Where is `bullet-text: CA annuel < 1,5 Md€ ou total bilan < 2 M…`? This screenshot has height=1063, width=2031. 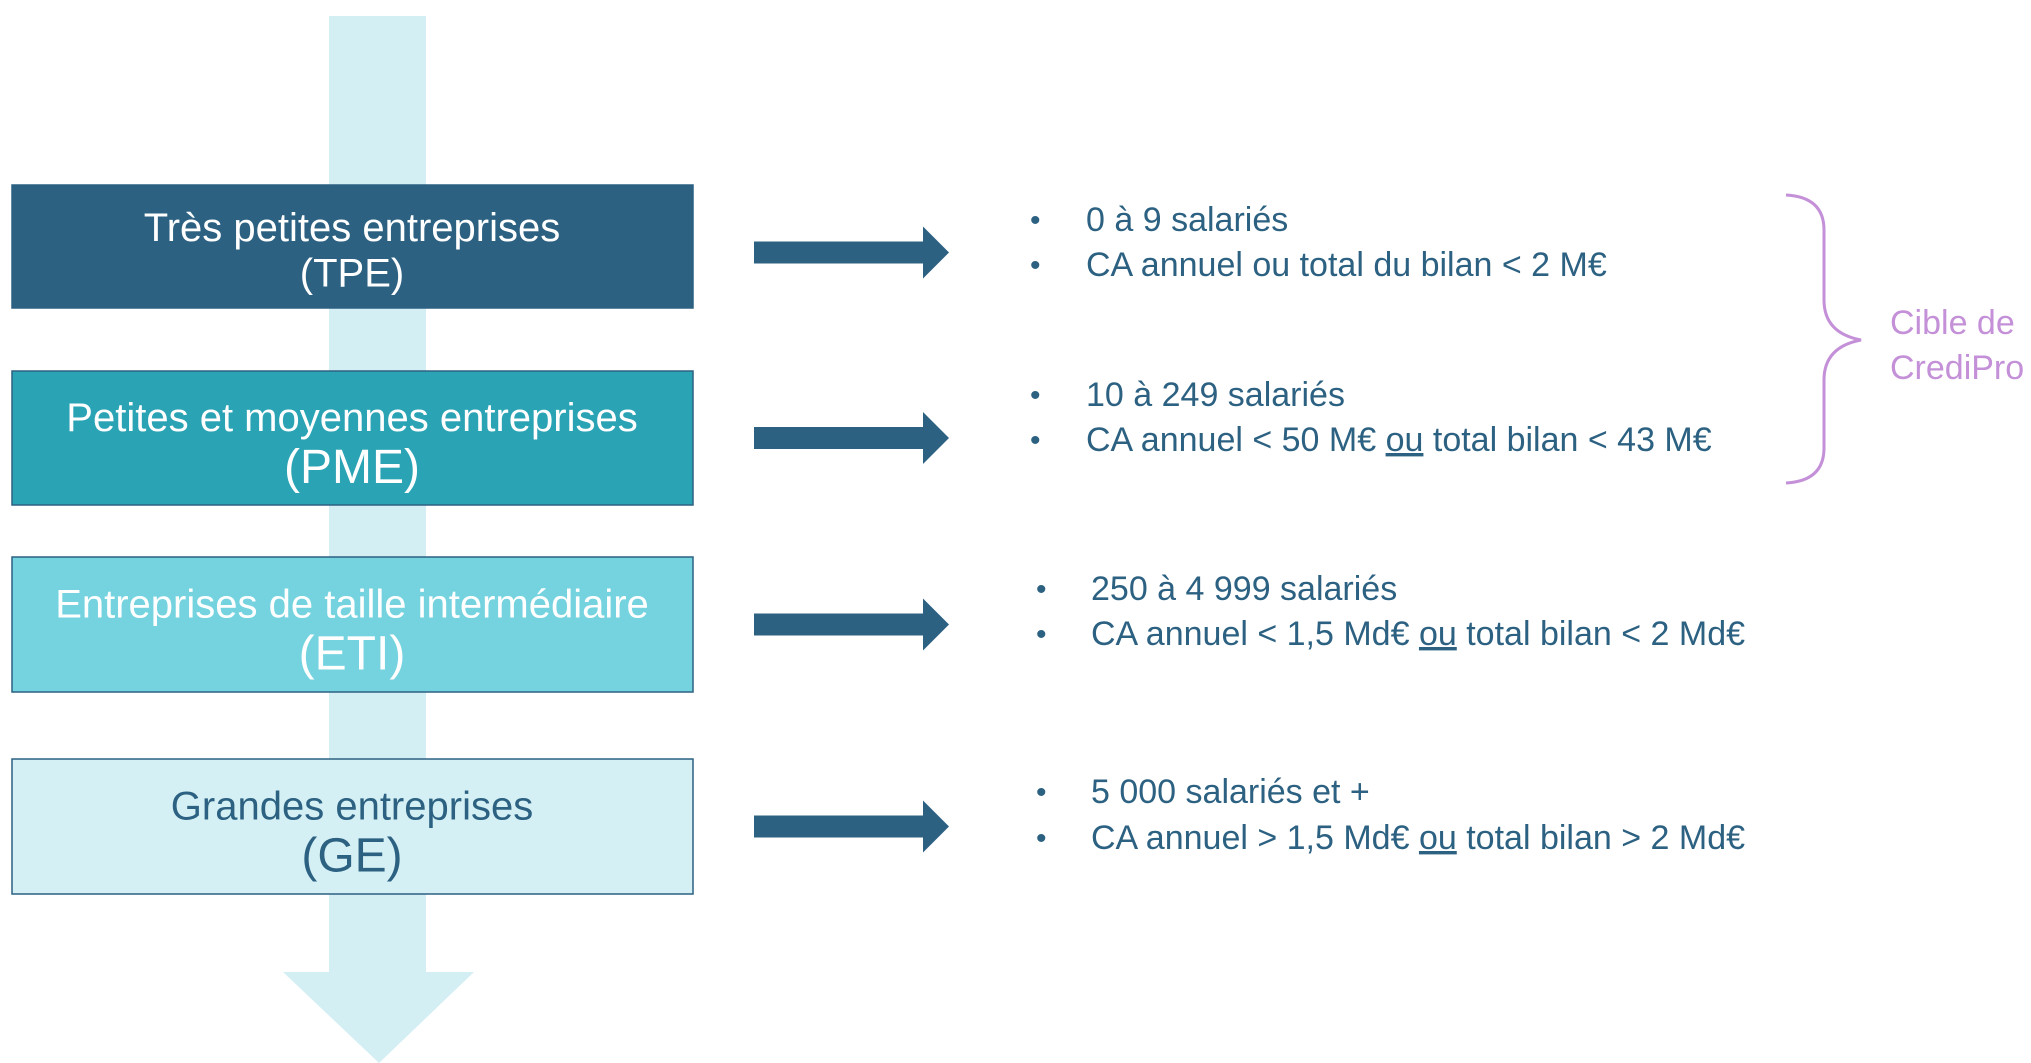 bullet-text: CA annuel < 1,5 Md€ ou total bilan < 2 M… is located at coordinates (1418, 634).